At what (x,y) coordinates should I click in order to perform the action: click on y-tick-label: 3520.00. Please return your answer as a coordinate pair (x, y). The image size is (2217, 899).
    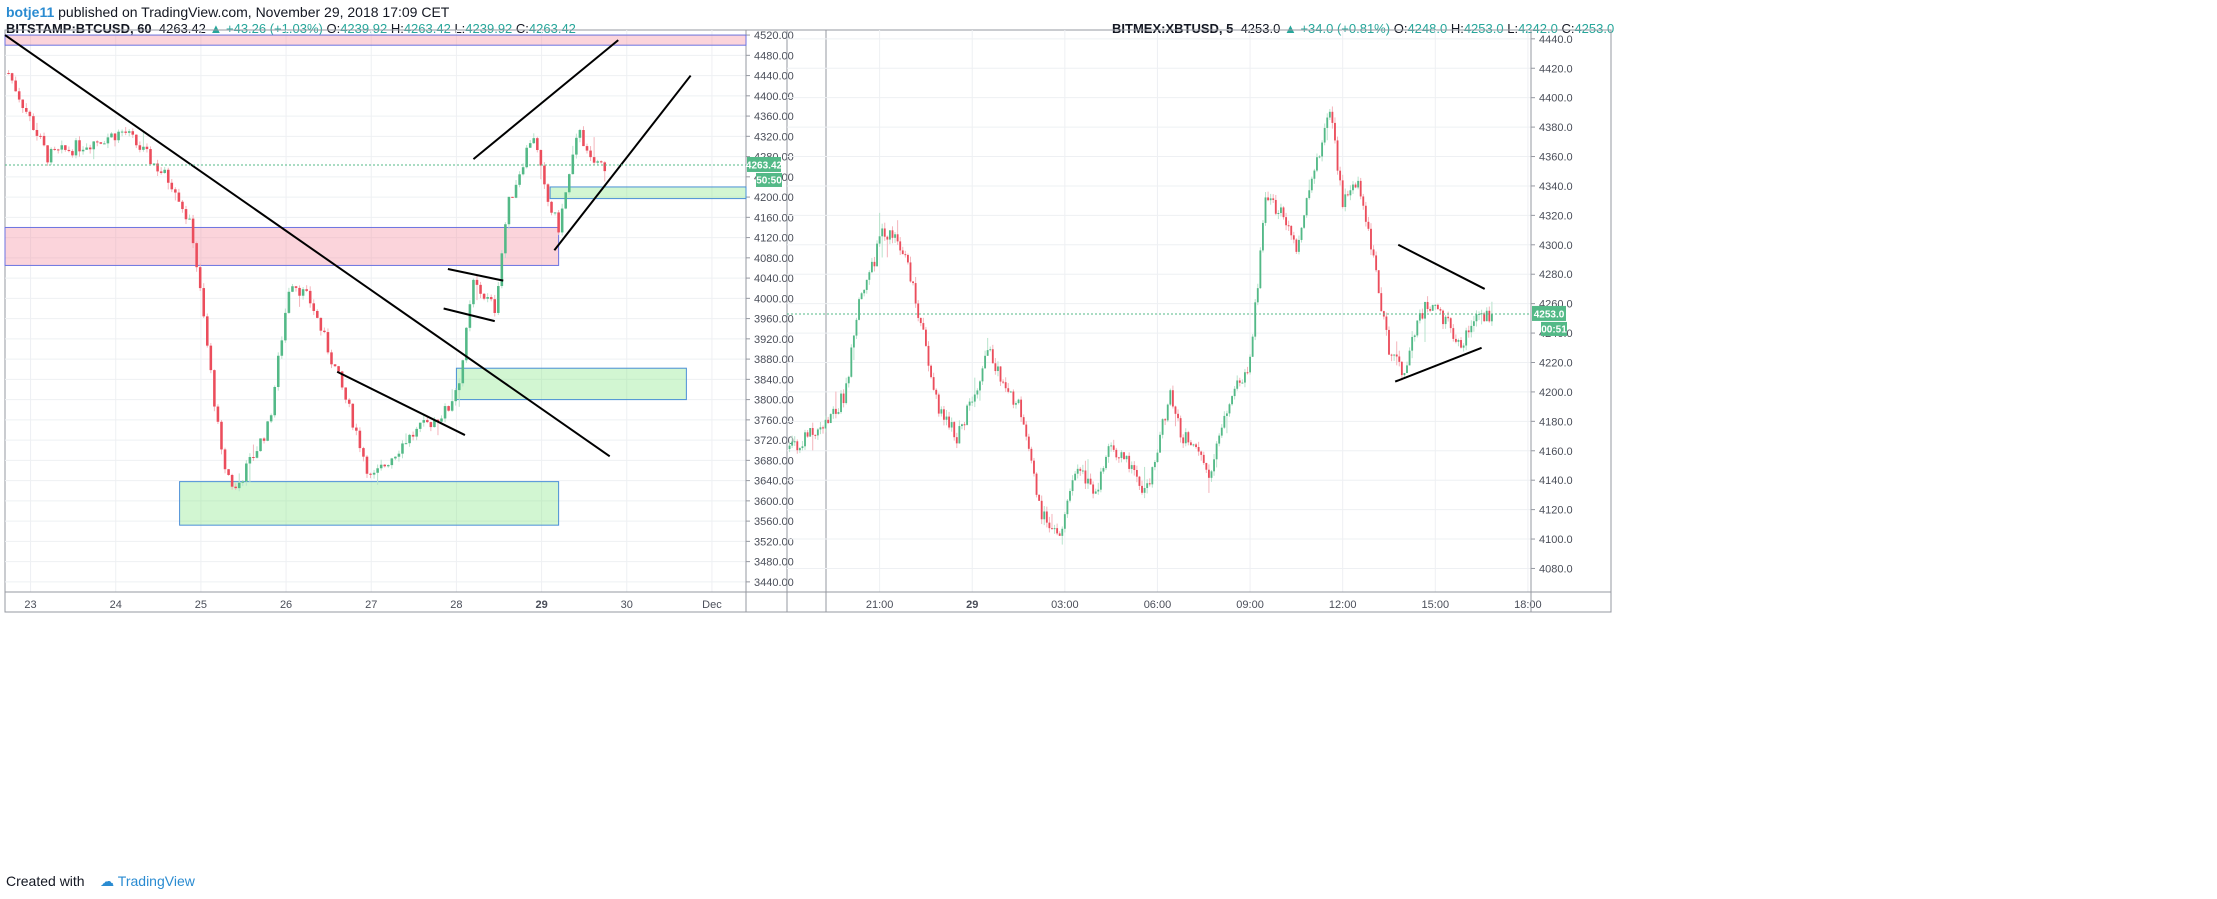
    Looking at the image, I should click on (774, 542).